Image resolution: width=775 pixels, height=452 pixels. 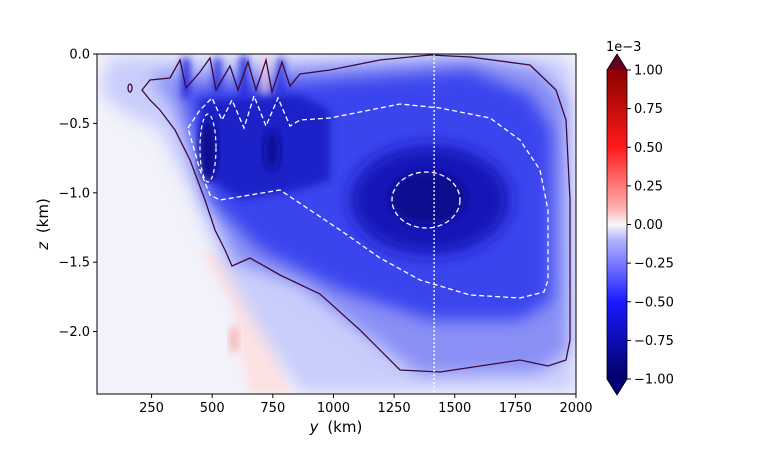 What do you see at coordinates (234, 340) in the screenshot?
I see `positive-spot` at bounding box center [234, 340].